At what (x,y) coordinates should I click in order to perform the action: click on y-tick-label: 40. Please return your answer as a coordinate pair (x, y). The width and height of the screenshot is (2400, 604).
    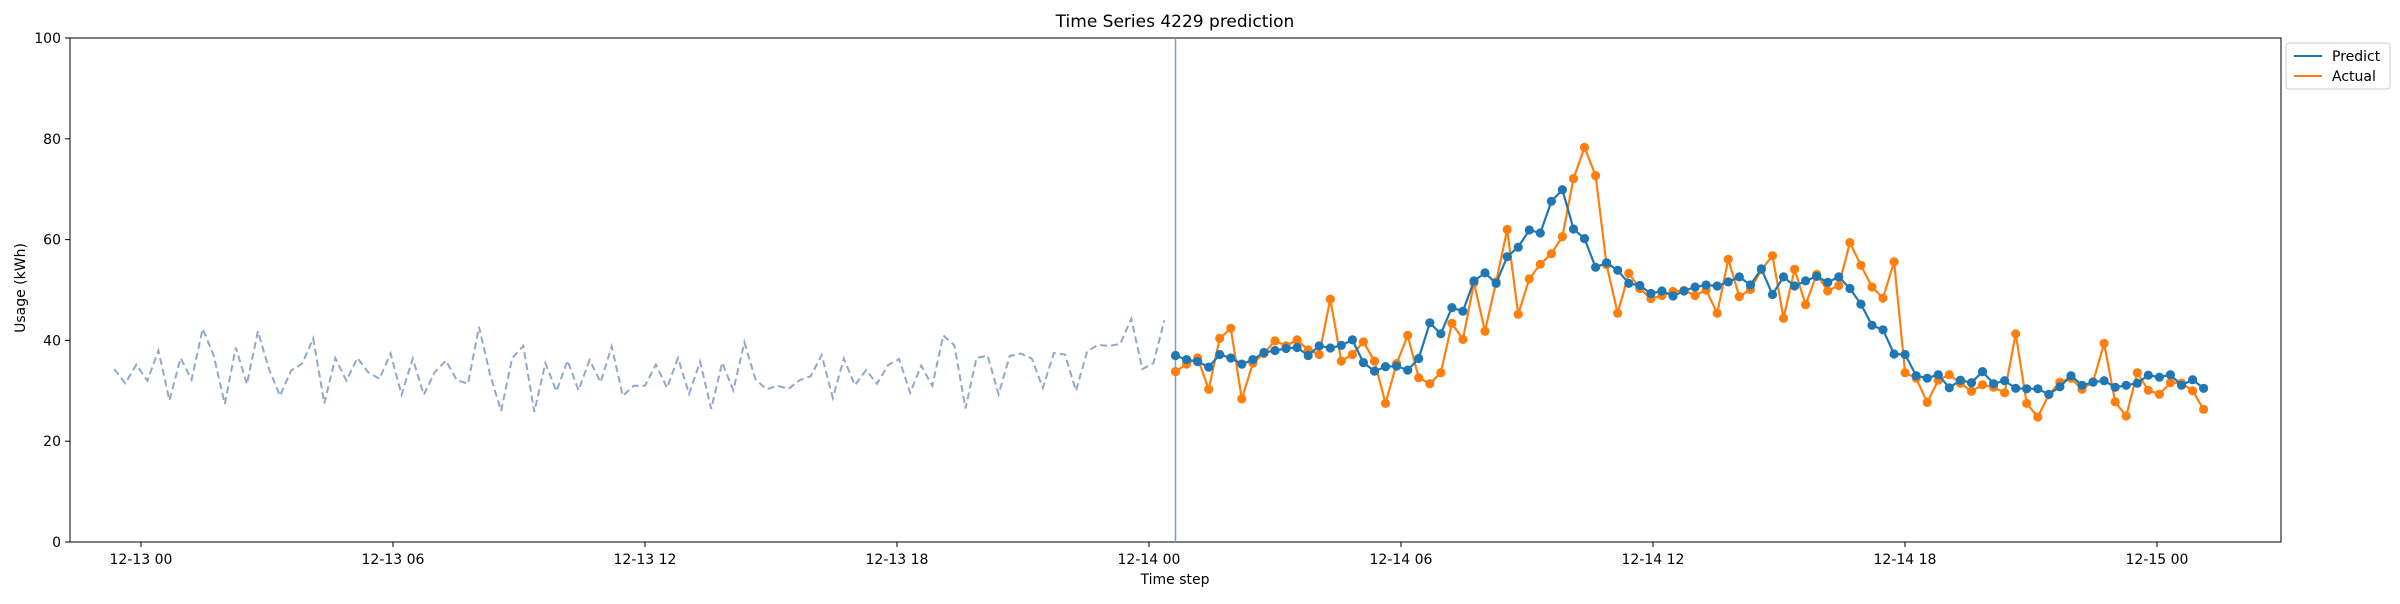
    Looking at the image, I should click on (52, 341).